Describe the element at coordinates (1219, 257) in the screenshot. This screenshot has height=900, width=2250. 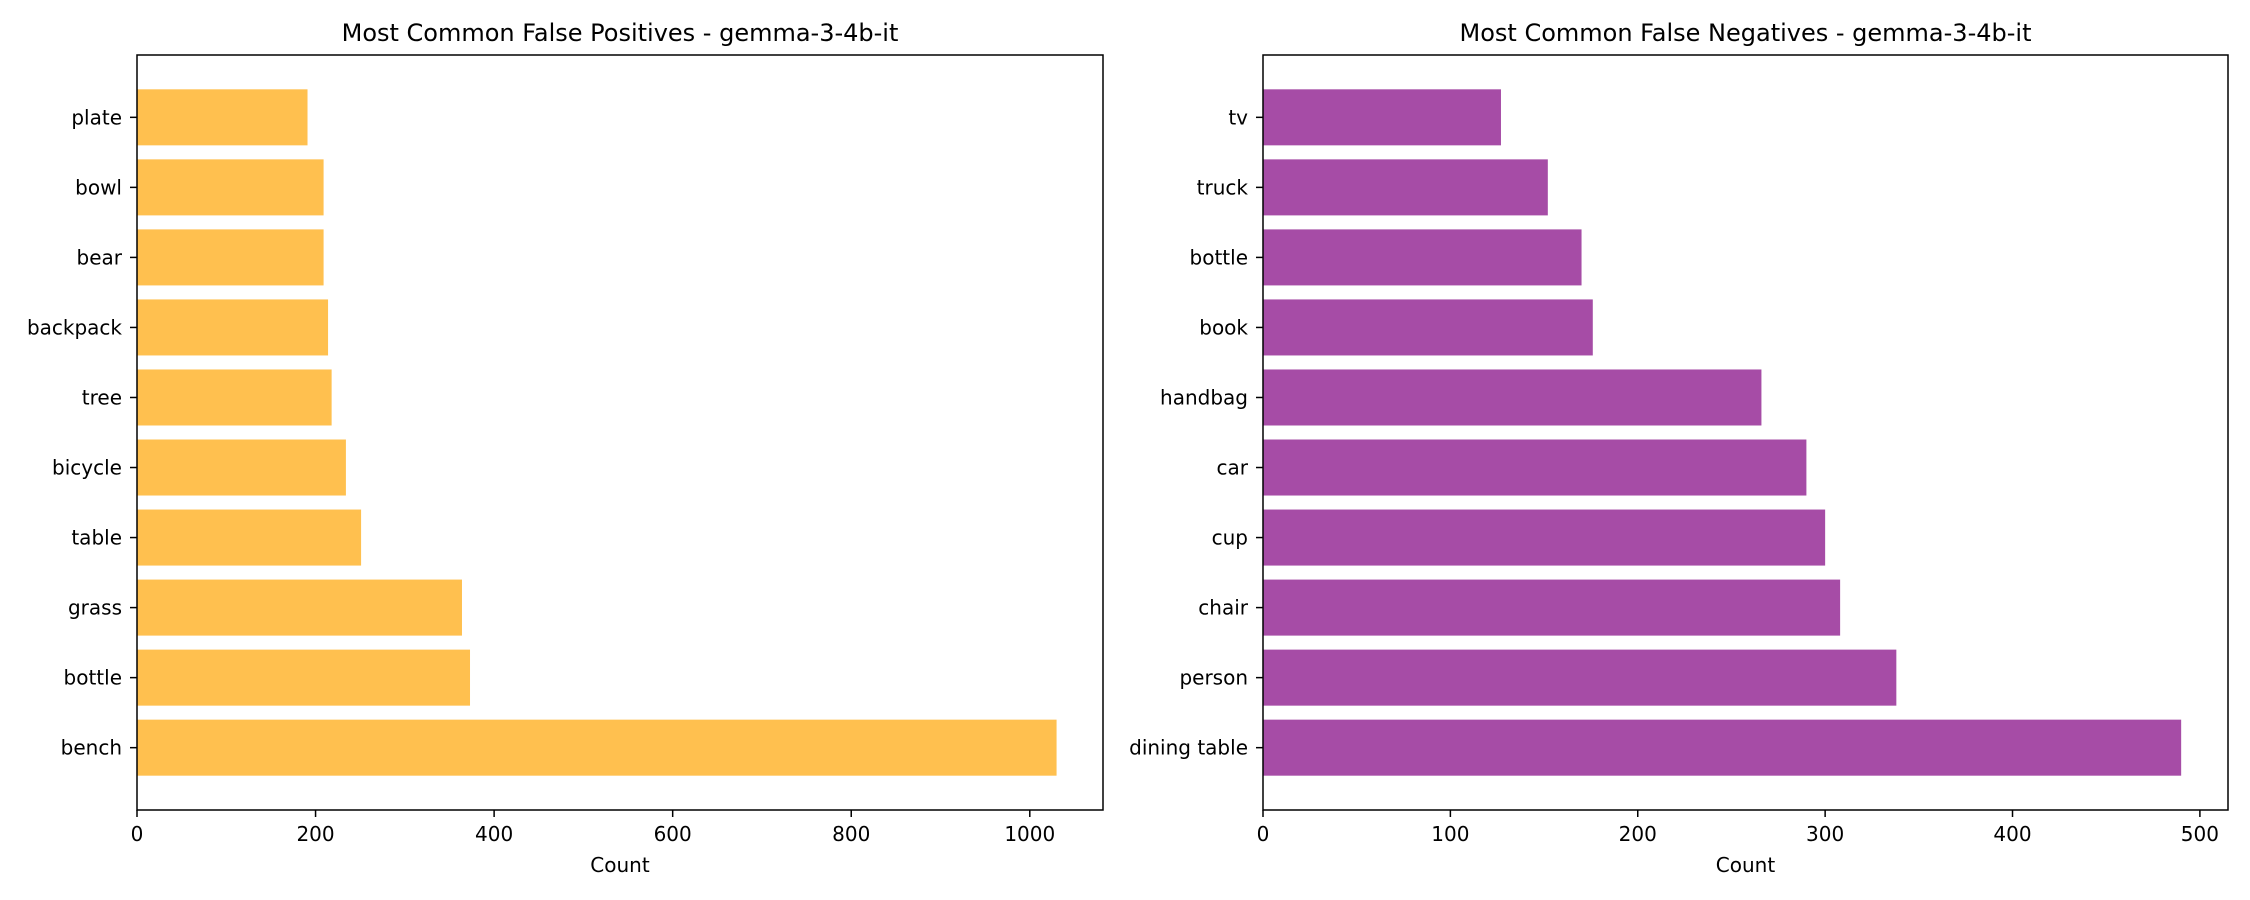
I see `false-negatives-ytick-label-bottle: bottle` at that location.